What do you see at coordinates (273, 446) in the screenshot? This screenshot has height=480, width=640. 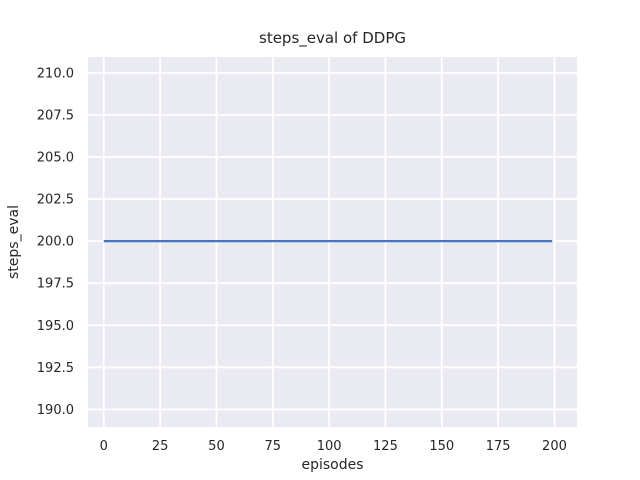 I see `x-tick-label: 75` at bounding box center [273, 446].